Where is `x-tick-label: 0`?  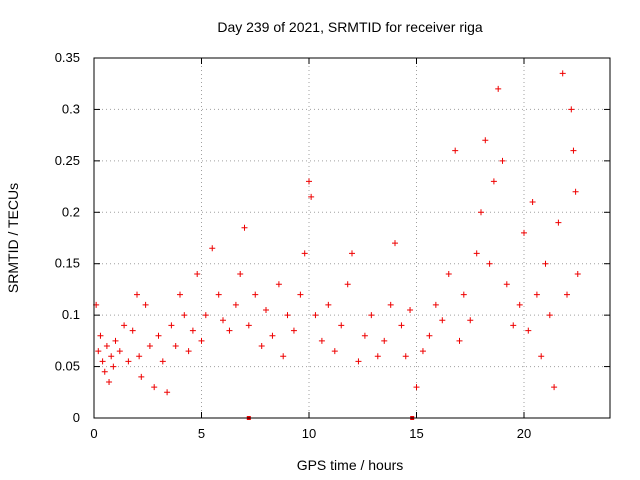
x-tick-label: 0 is located at coordinates (93, 433).